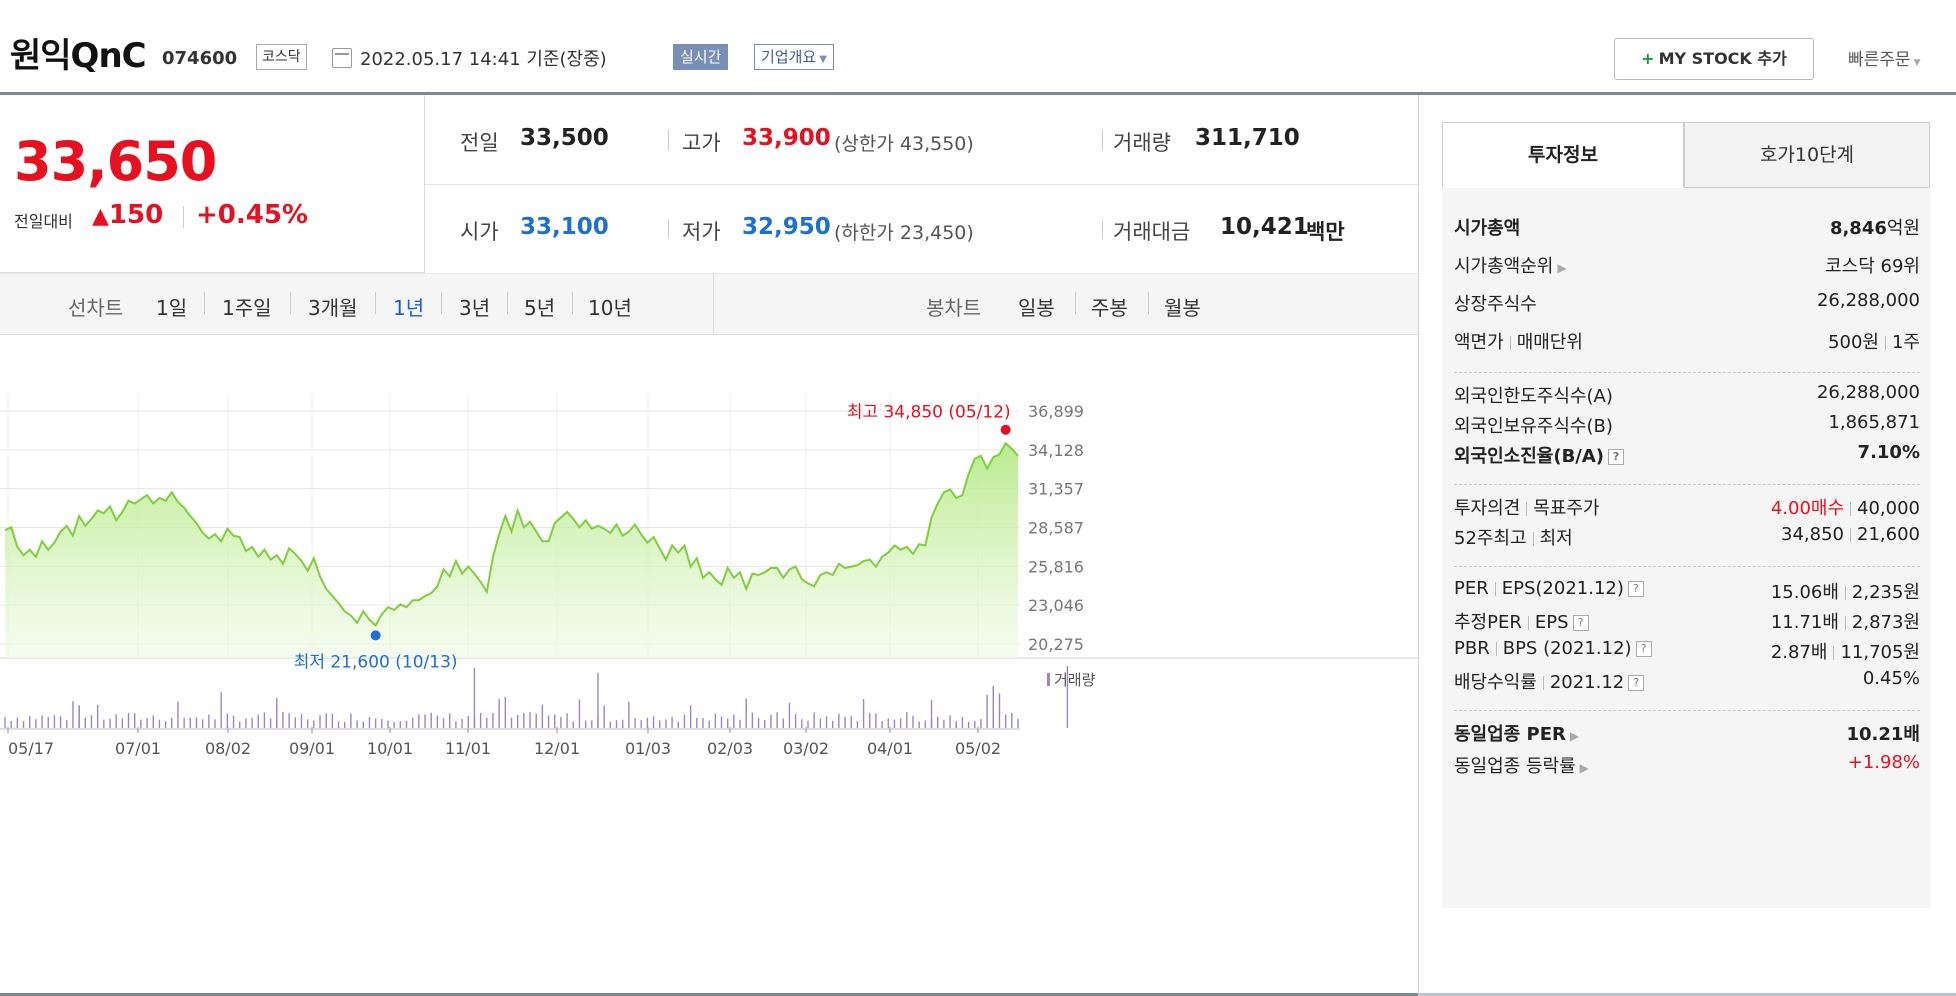 The image size is (1956, 996). What do you see at coordinates (1648, 58) in the screenshot?
I see `plus-icon: +` at bounding box center [1648, 58].